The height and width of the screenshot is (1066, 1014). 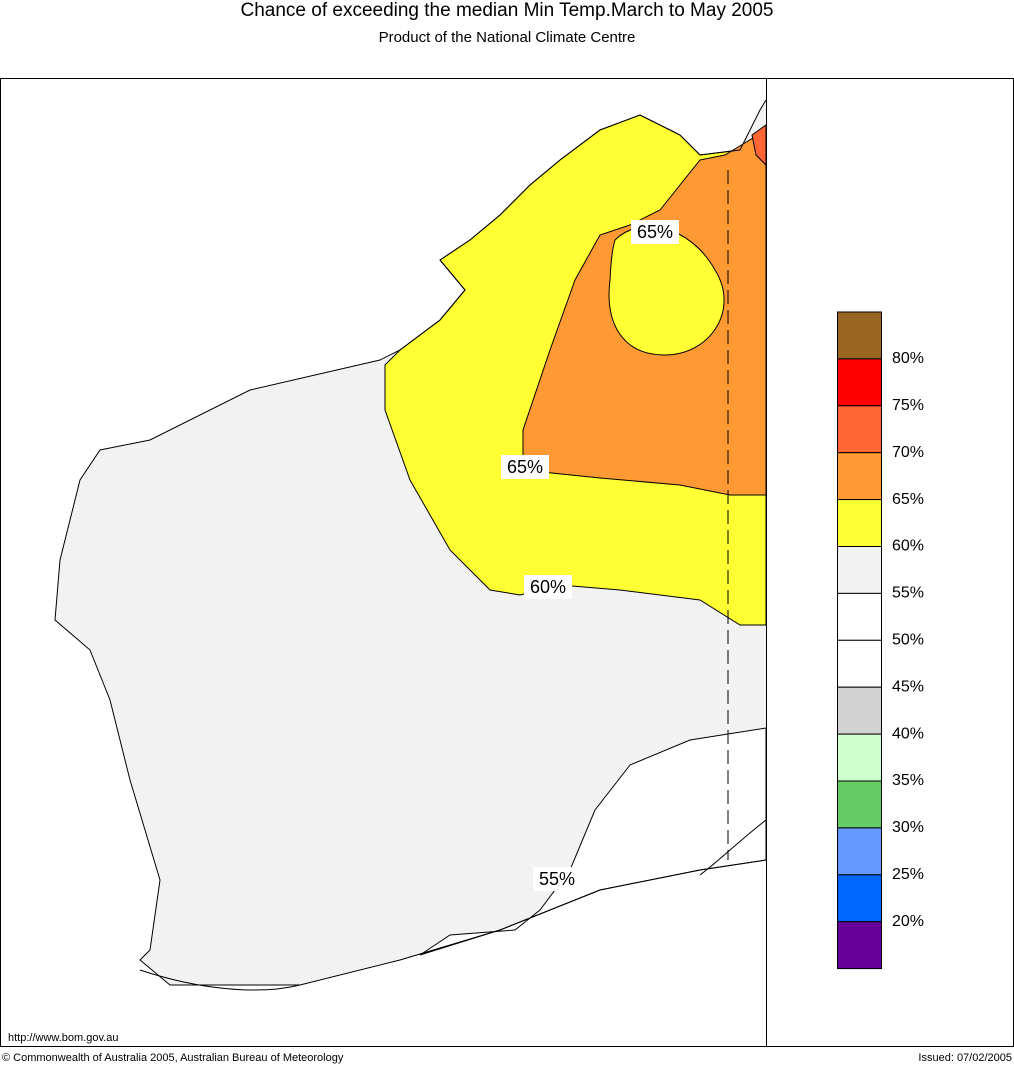 I want to click on legend: 80% 75% 70% 65% 60% 55% 50% 45% 40% 35% 30% 25% 20%, so click(x=880, y=640).